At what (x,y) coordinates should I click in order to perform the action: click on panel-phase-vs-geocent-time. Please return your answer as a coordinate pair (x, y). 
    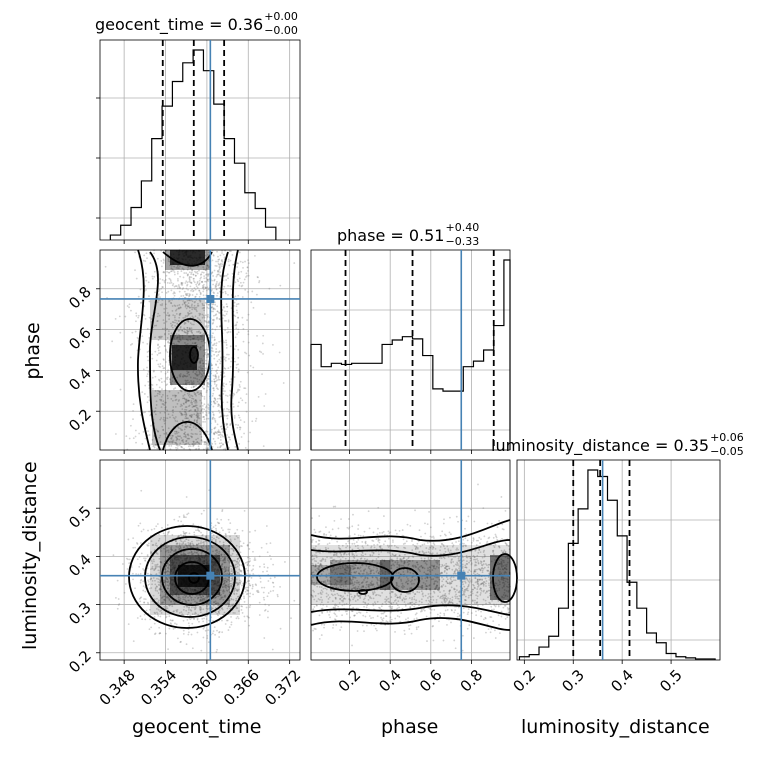
    Looking at the image, I should click on (200, 350).